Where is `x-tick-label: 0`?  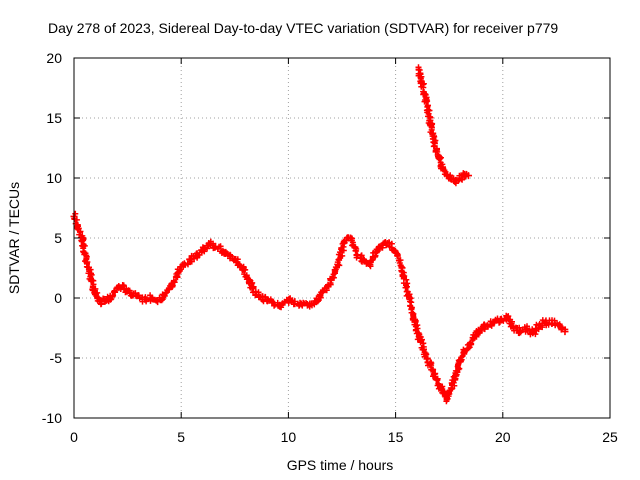
x-tick-label: 0 is located at coordinates (74, 437).